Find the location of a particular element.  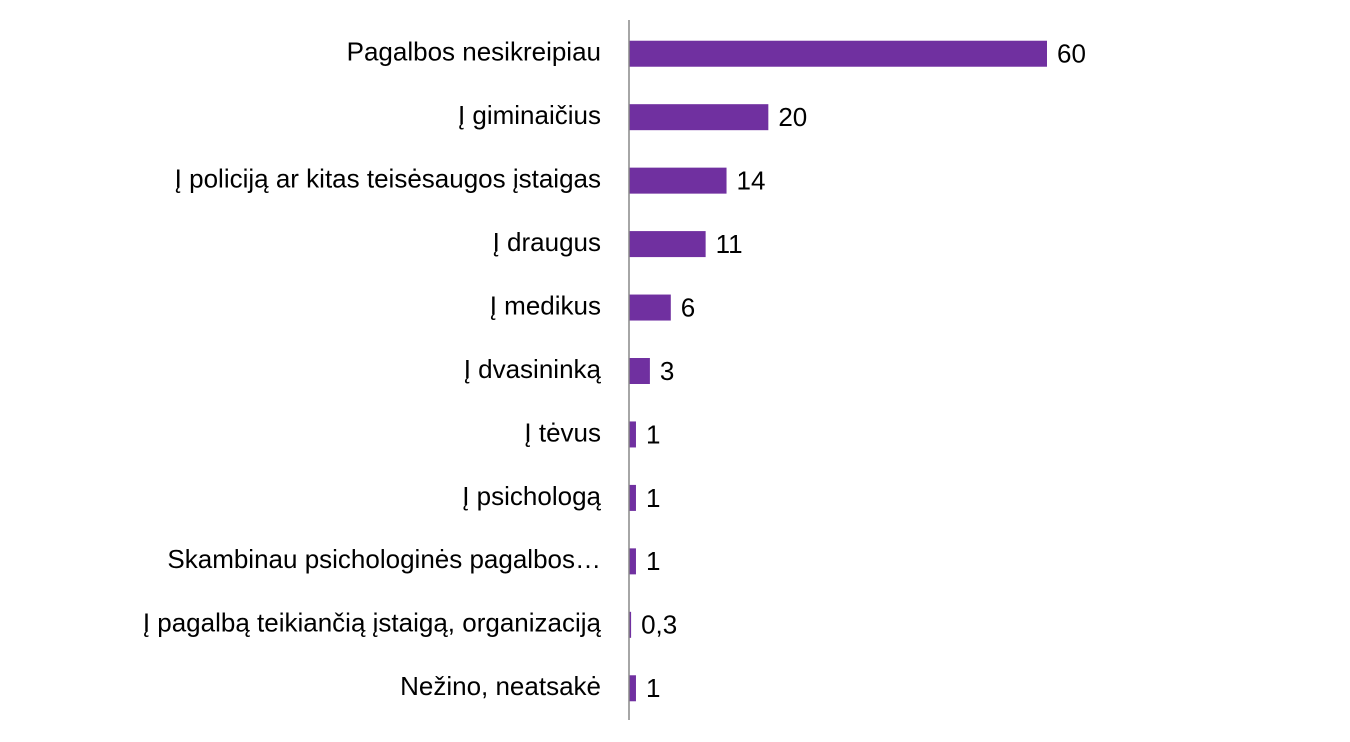

value-label: 14 is located at coordinates (751, 181).